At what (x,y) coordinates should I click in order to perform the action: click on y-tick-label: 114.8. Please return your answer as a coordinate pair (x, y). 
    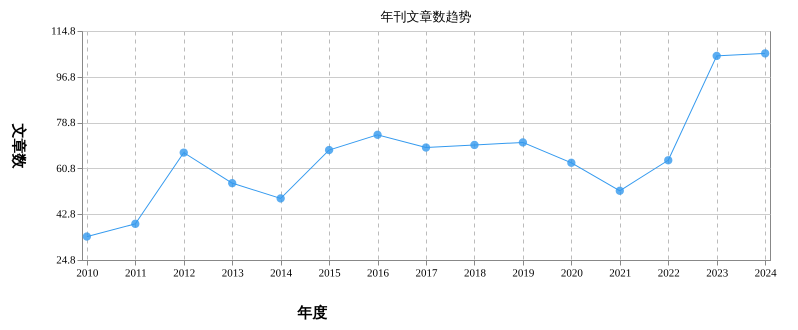
    Looking at the image, I should click on (63, 32).